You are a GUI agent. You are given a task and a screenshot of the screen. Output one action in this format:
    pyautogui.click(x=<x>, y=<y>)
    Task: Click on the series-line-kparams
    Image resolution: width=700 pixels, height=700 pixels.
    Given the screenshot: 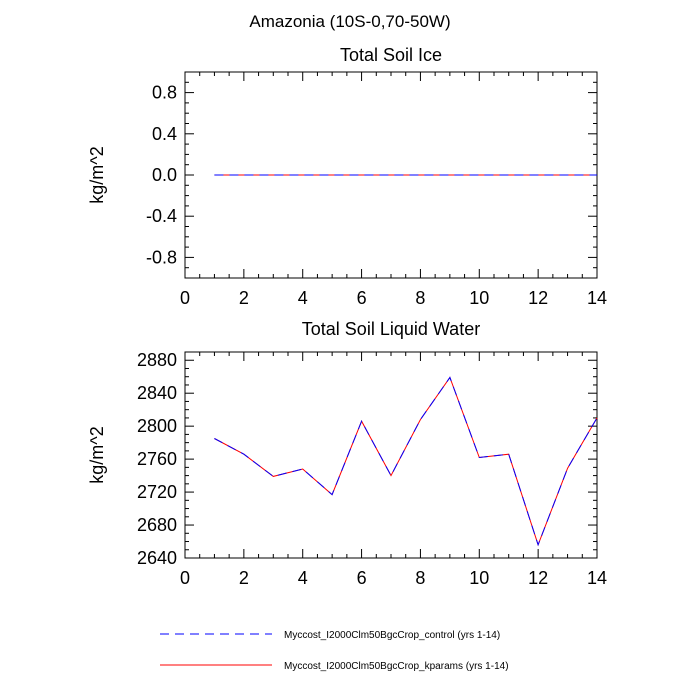 What is the action you would take?
    pyautogui.click(x=406, y=461)
    